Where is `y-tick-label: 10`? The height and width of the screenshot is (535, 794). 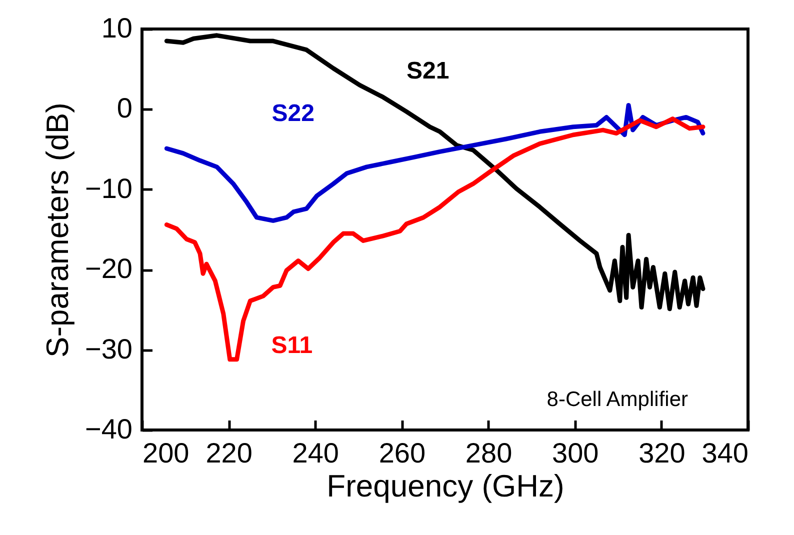
y-tick-label: 10 is located at coordinates (116, 28).